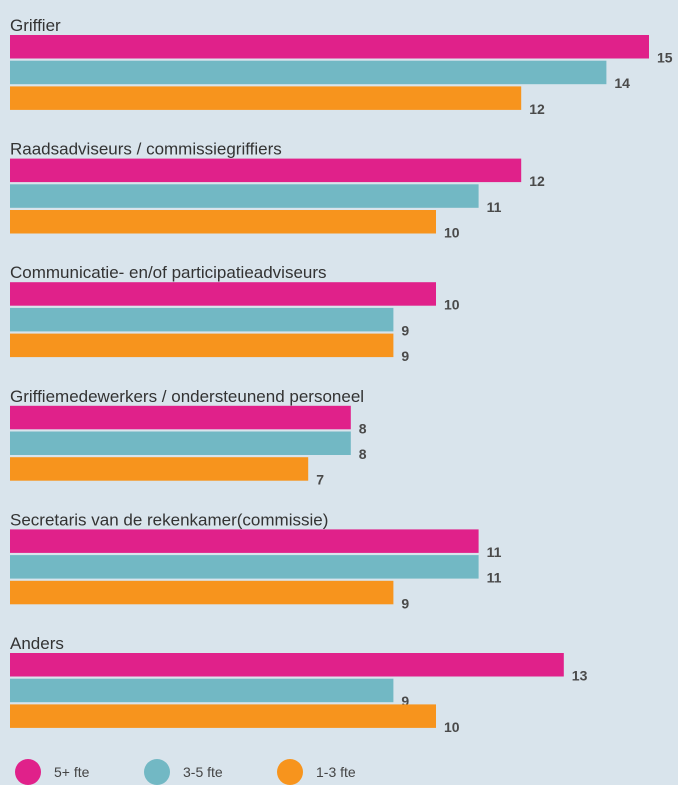 The width and height of the screenshot is (678, 785). Describe the element at coordinates (35, 25) in the screenshot. I see `category-label: Griffier` at that location.